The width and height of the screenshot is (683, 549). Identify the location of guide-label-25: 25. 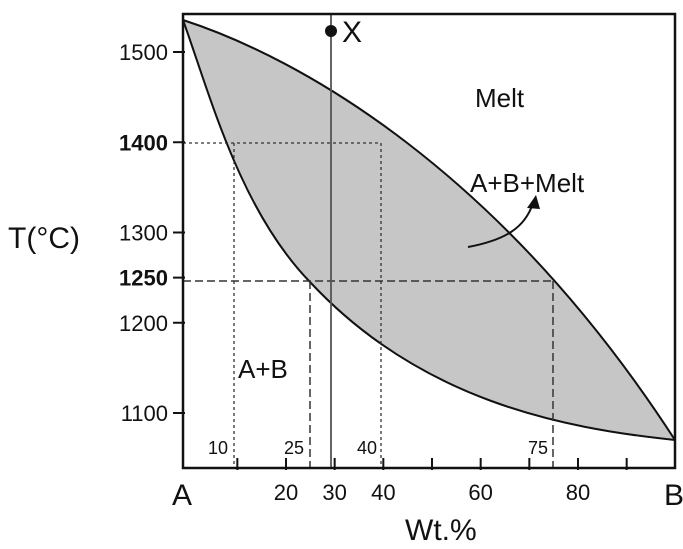
(294, 448).